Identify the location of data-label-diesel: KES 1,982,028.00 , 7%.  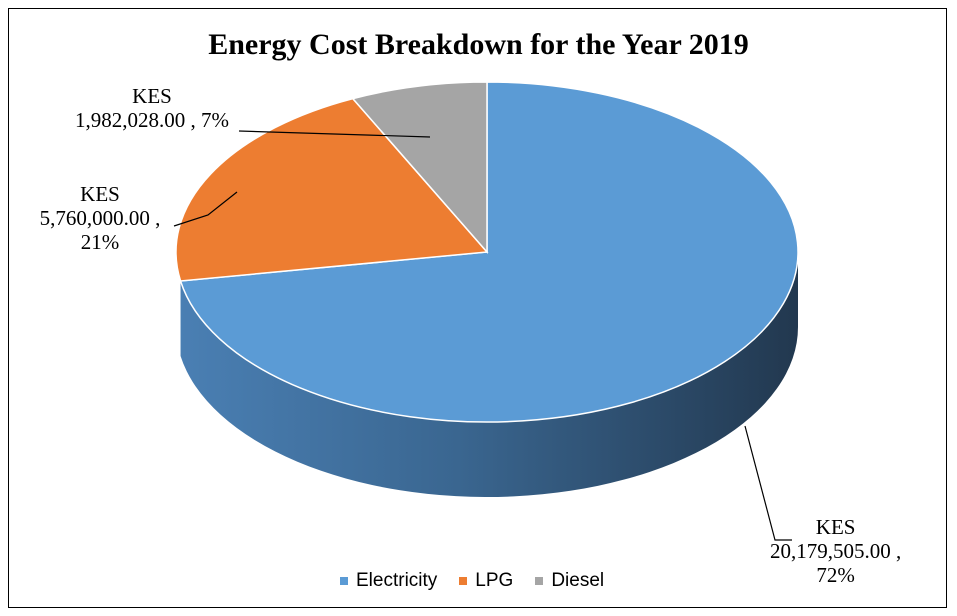
(152, 108).